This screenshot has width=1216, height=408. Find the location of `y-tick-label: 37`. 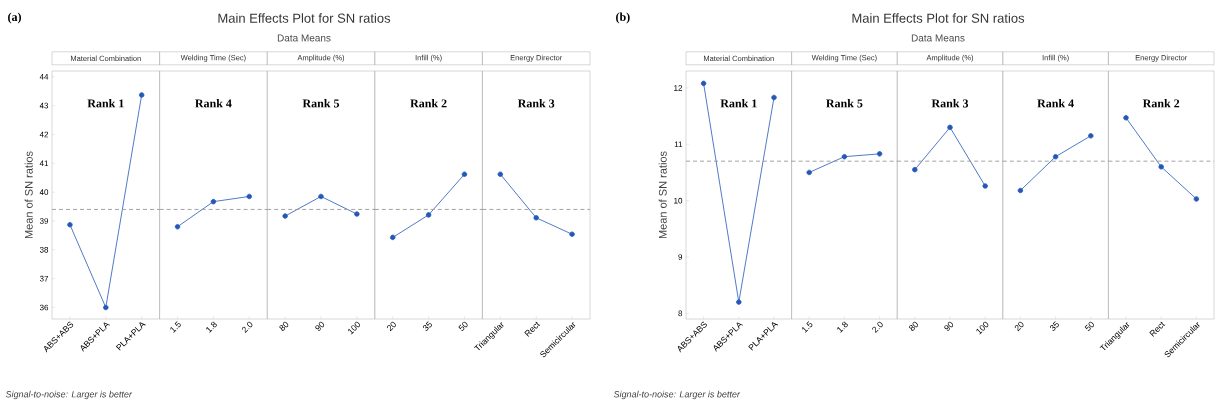

y-tick-label: 37 is located at coordinates (44, 278).